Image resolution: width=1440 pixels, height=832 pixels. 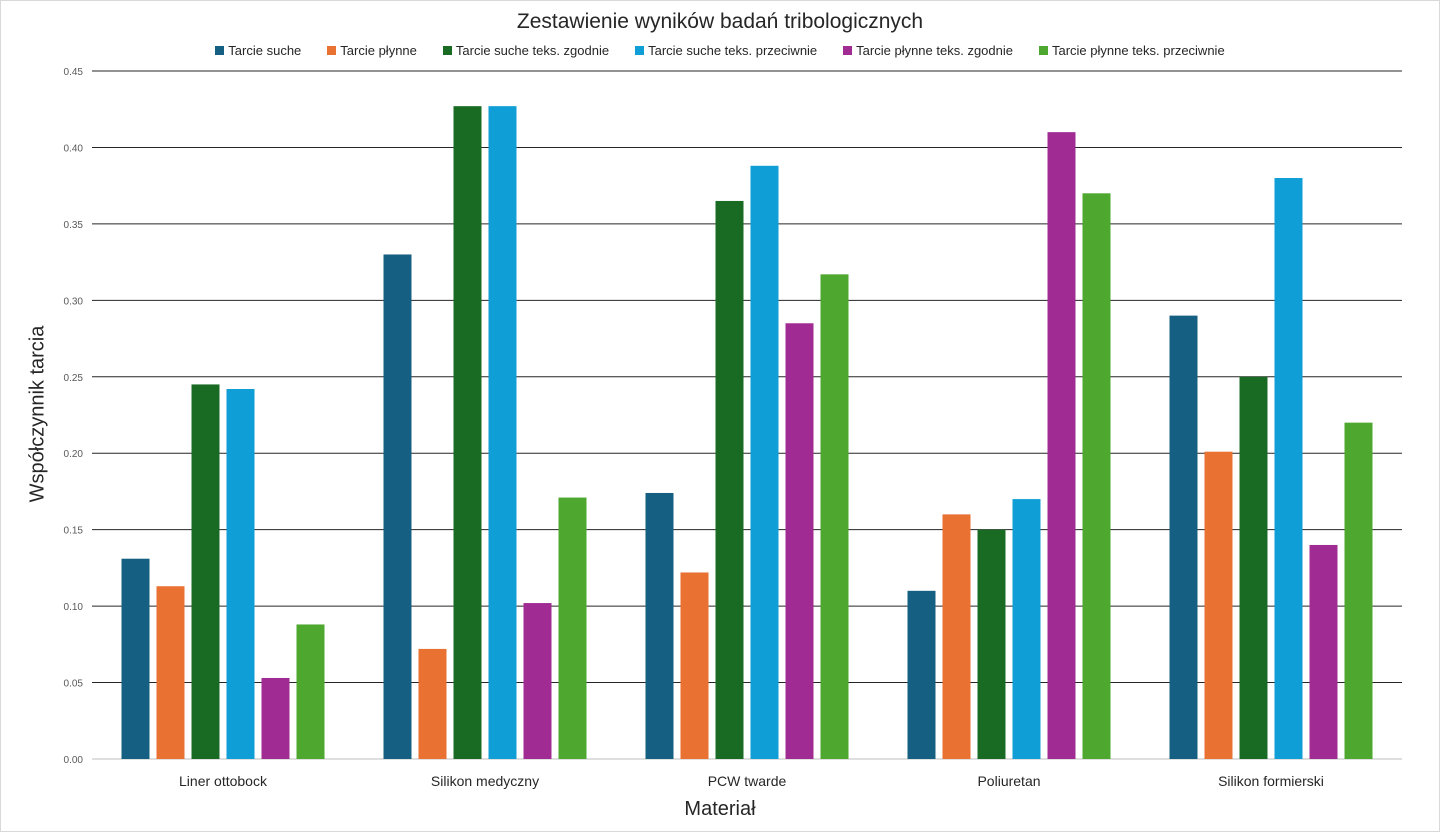 What do you see at coordinates (74, 684) in the screenshot?
I see `y-tick-label: 0.05` at bounding box center [74, 684].